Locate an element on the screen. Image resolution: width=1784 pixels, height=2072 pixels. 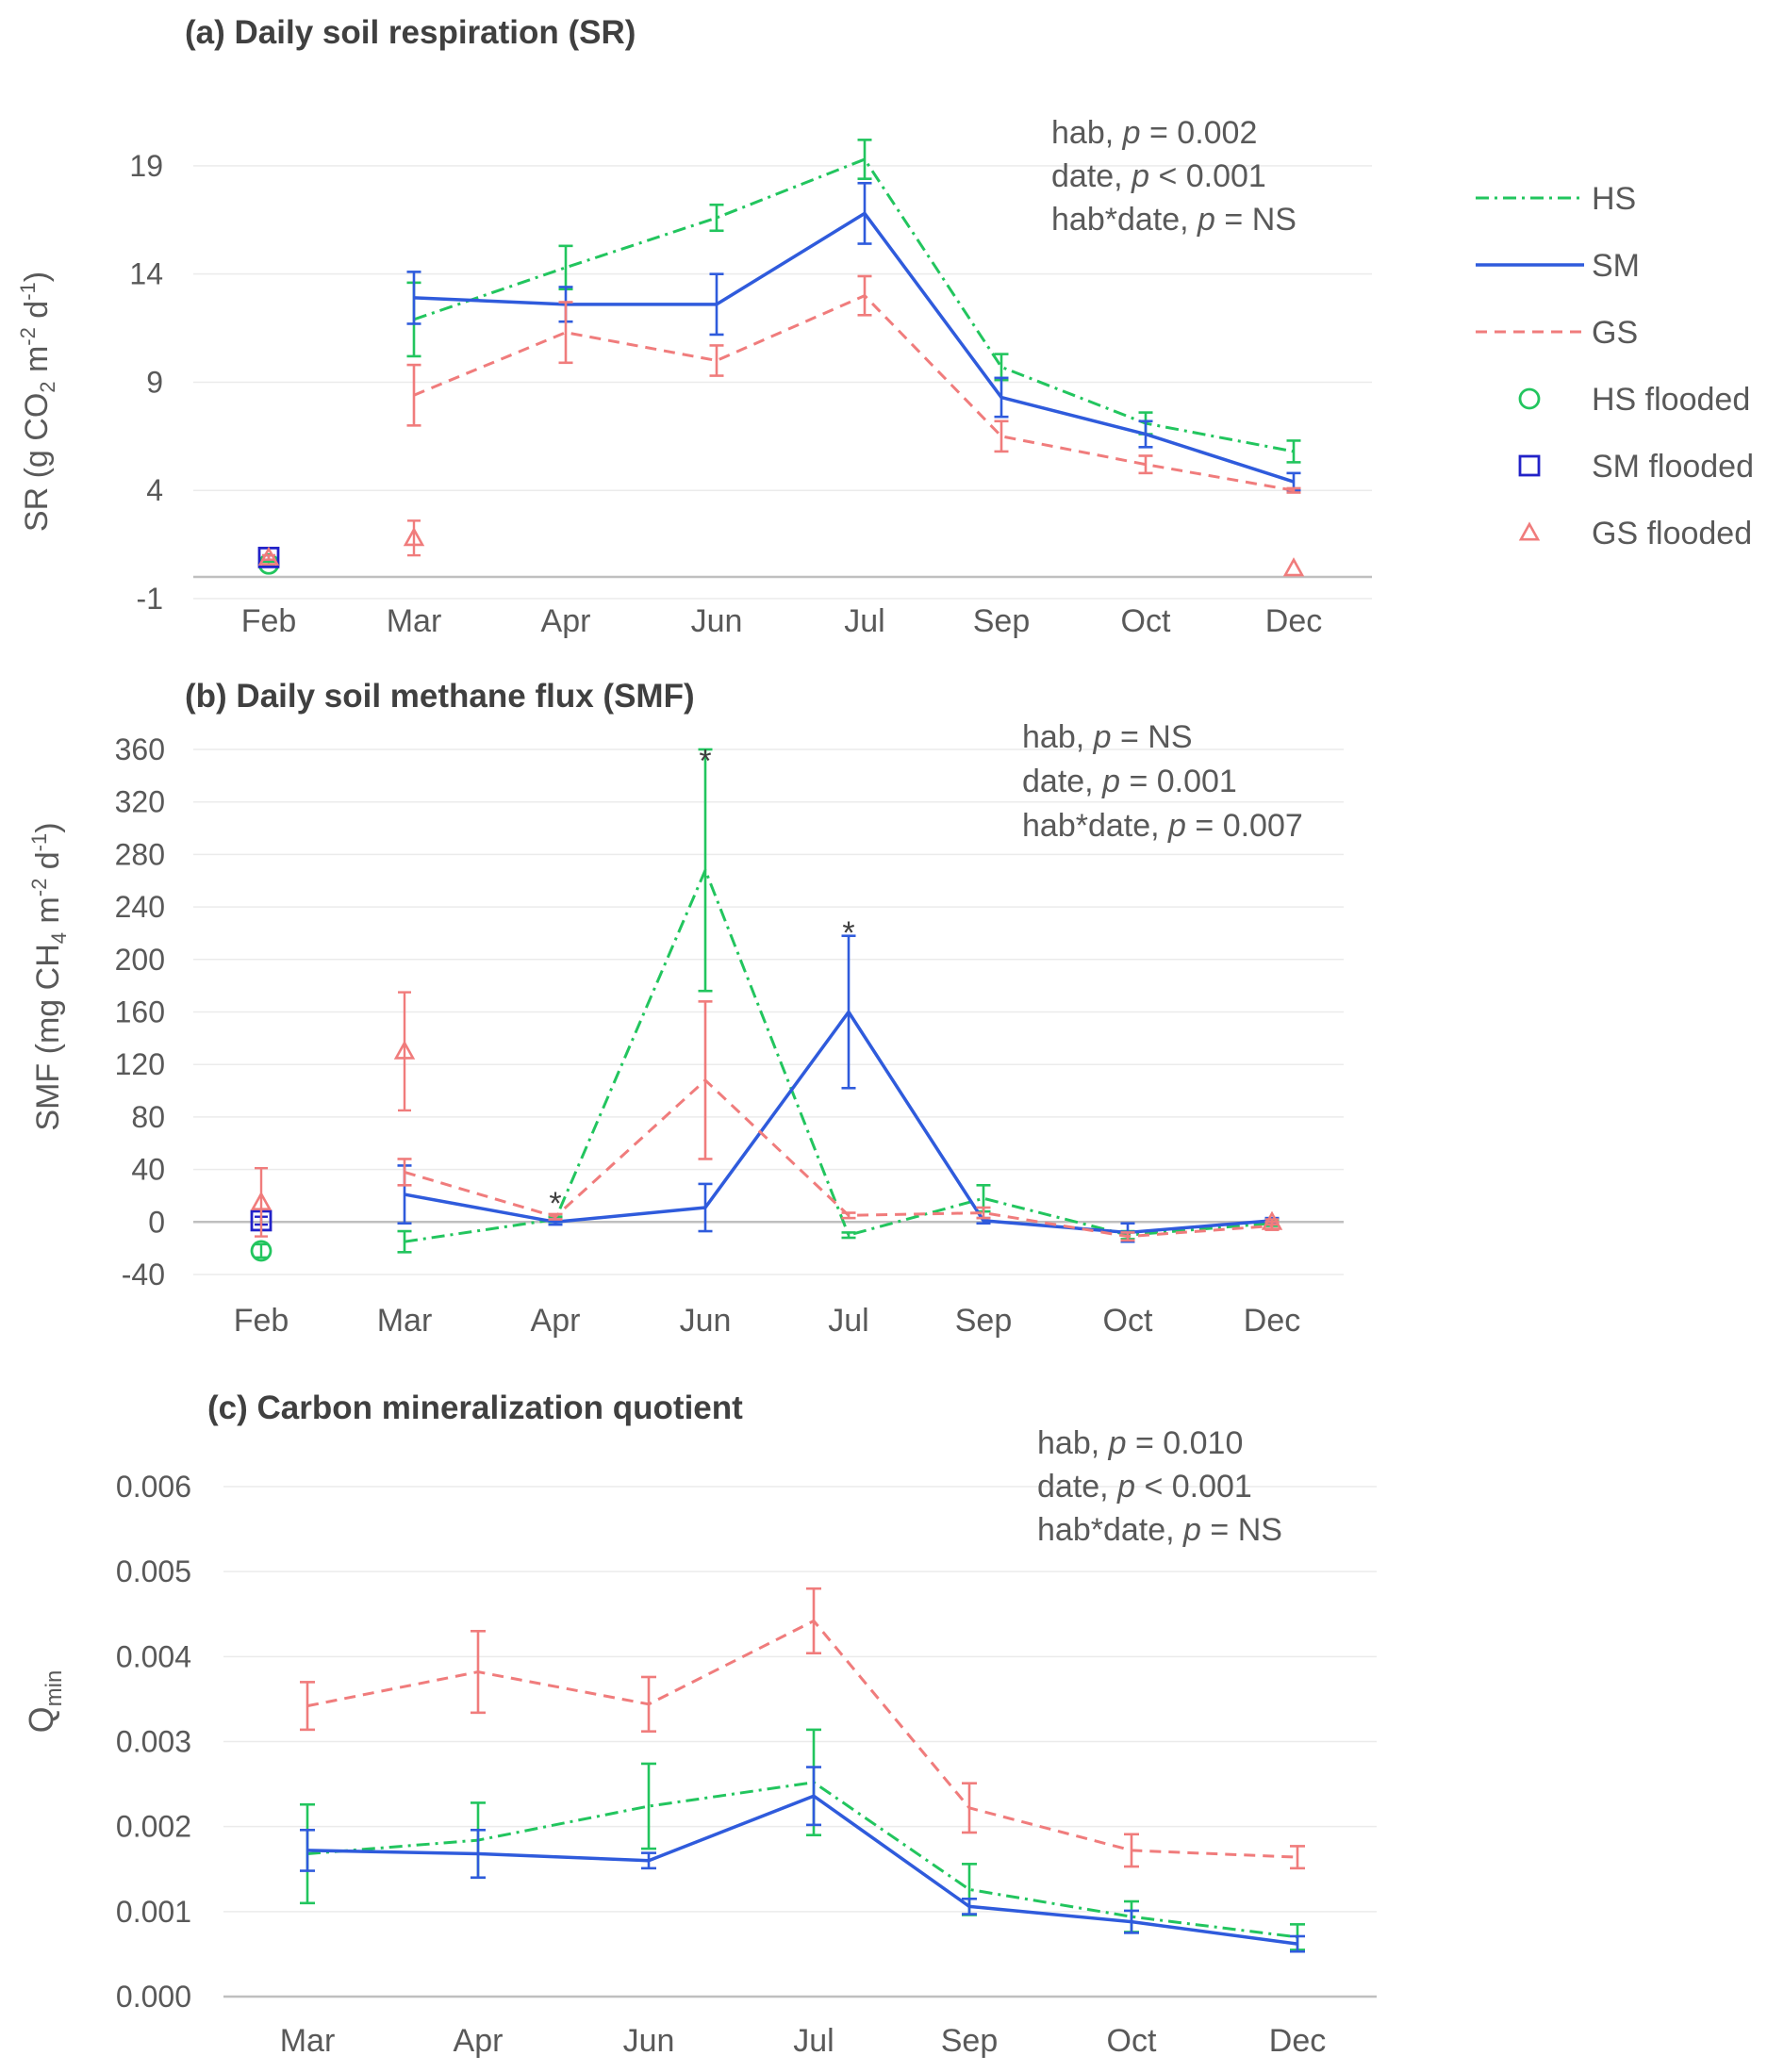
y-tick-label: 320 is located at coordinates (140, 802).